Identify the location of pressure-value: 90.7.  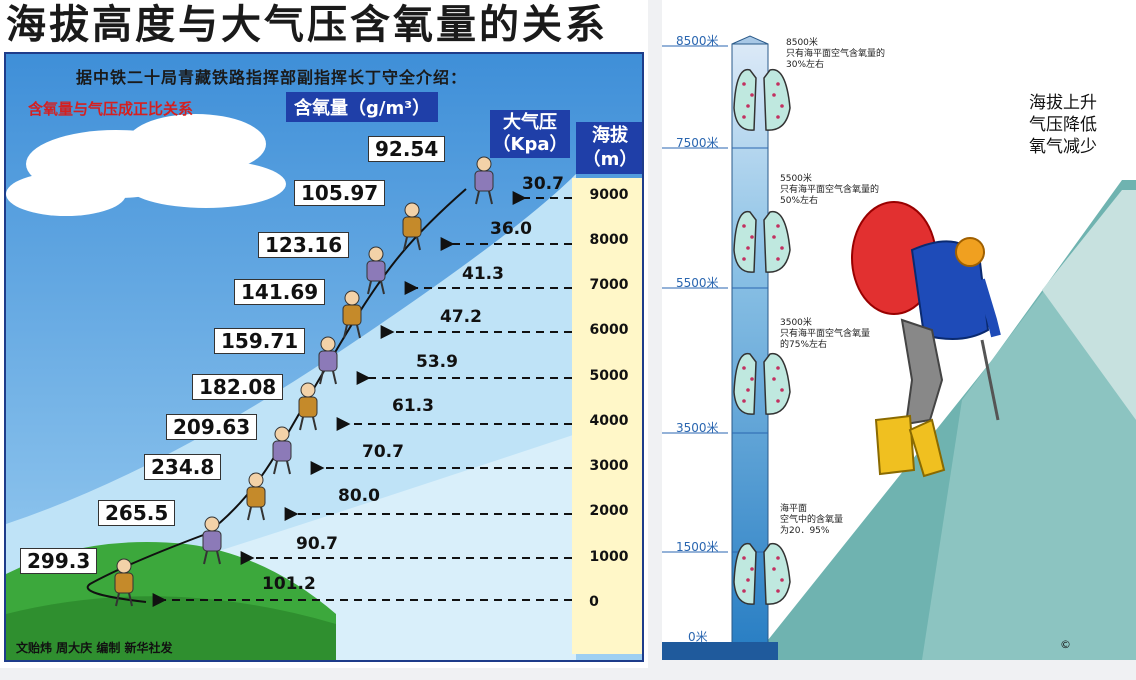
(317, 544).